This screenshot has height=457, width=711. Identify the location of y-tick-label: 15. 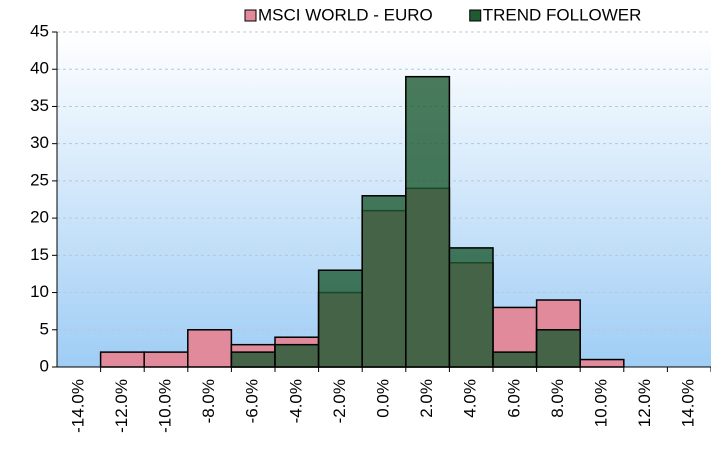
(39, 254).